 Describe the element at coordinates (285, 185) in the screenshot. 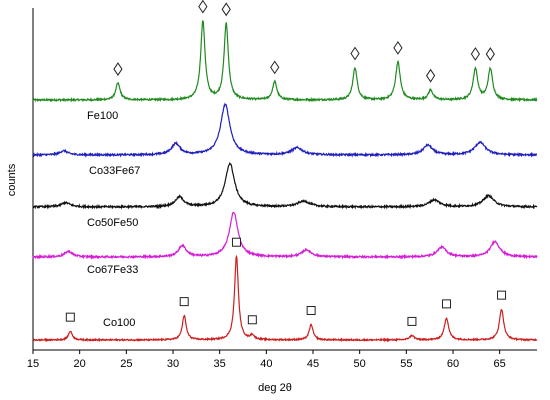

I see `series-line-Co50Fe50` at that location.